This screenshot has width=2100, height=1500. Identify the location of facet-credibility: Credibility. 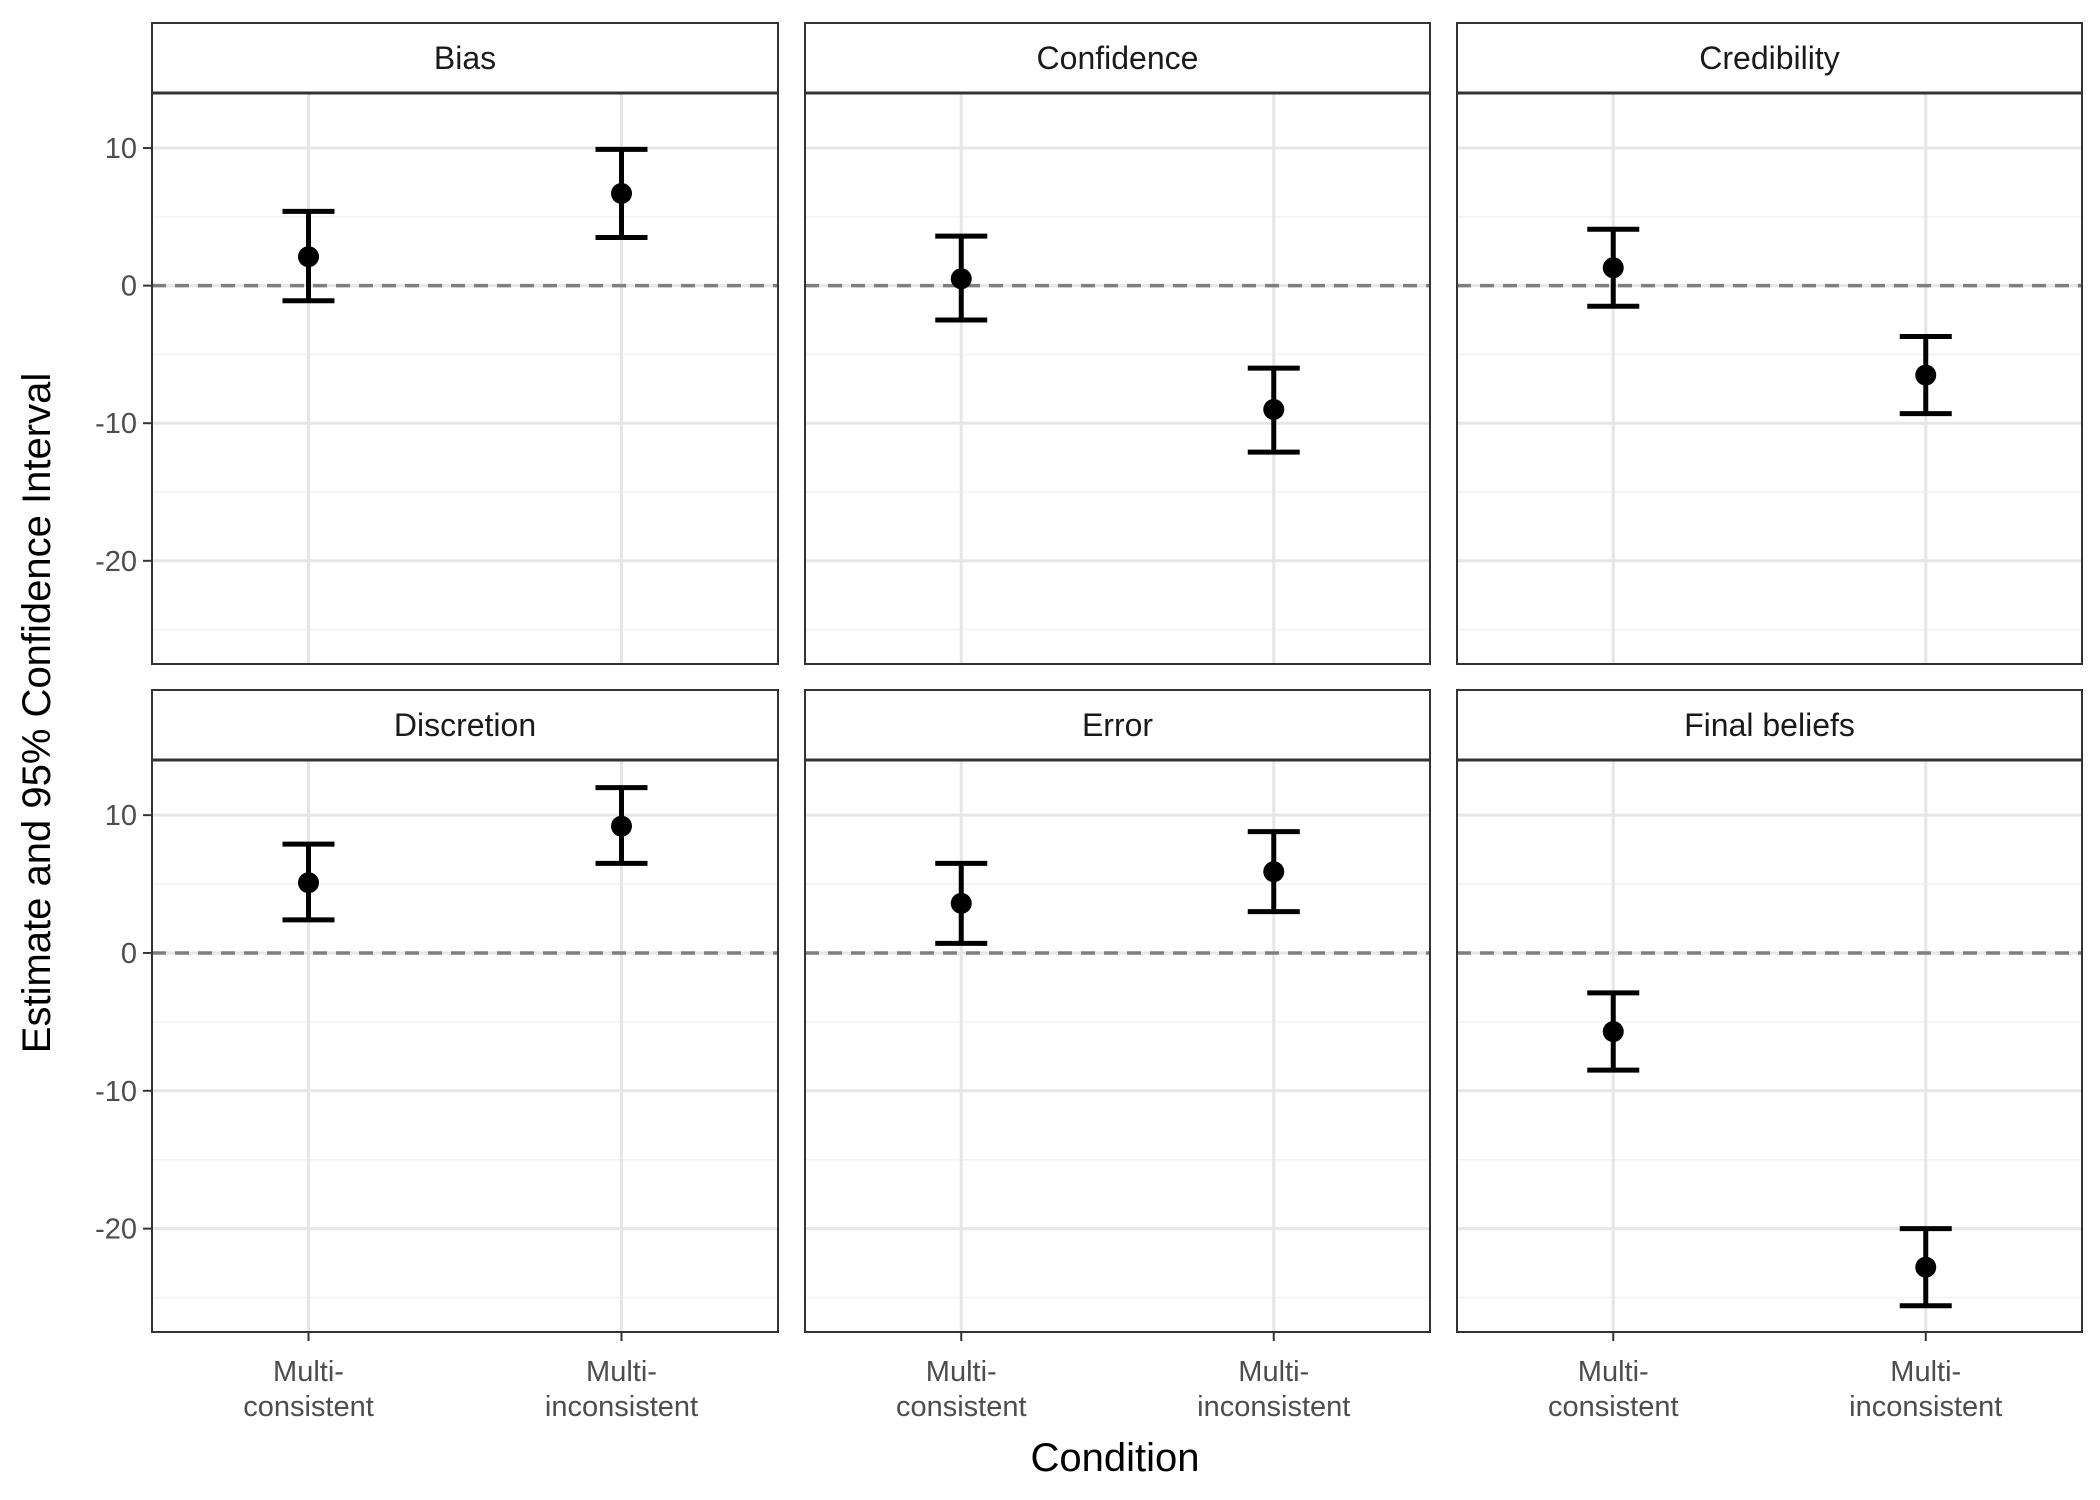
(1769, 343).